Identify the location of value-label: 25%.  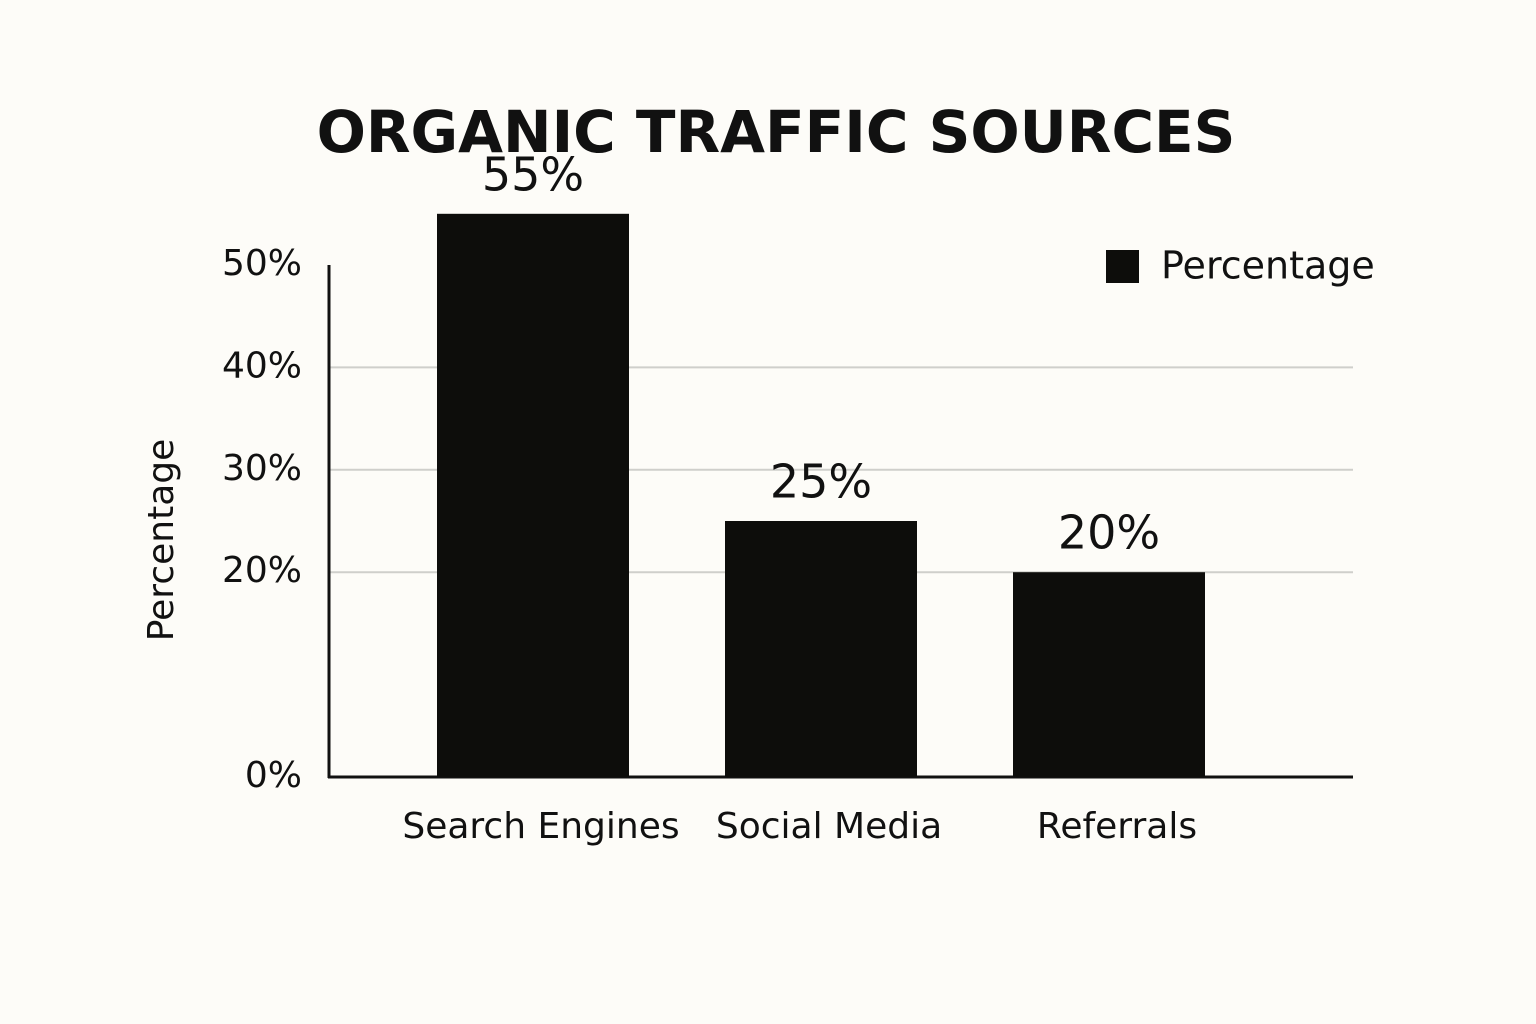
(821, 482).